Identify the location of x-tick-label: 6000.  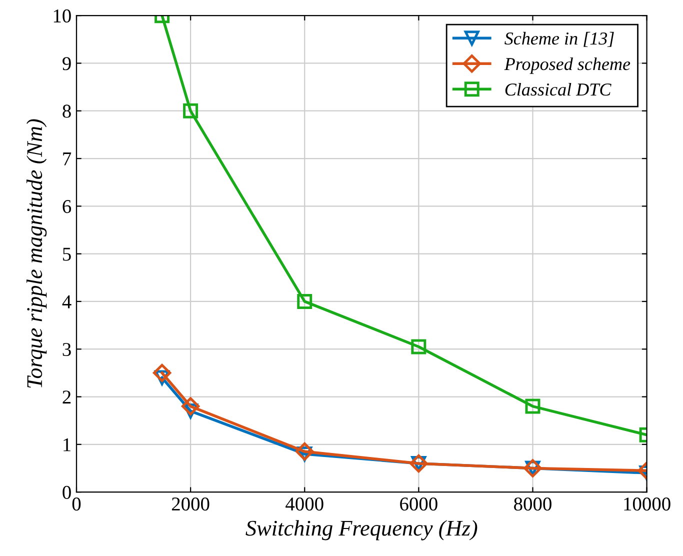
(419, 504).